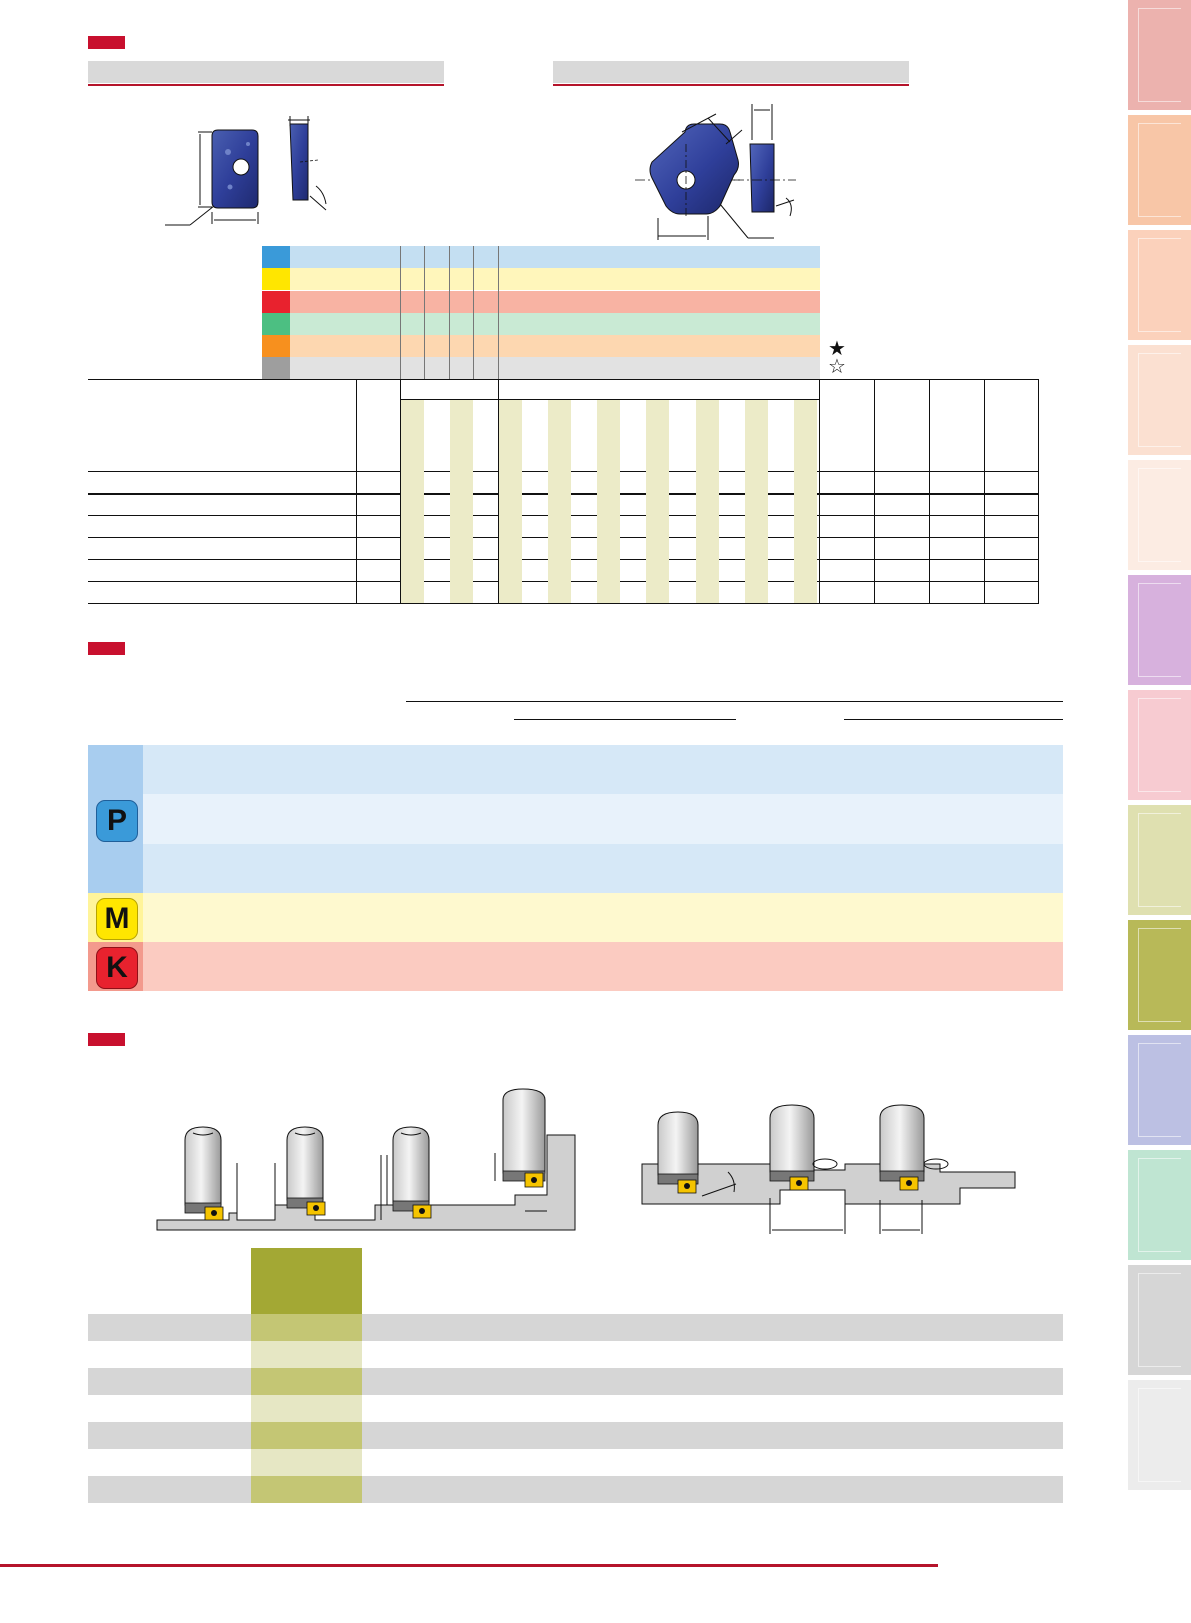  What do you see at coordinates (603, 966) in the screenshot?
I see `condition-row-k` at bounding box center [603, 966].